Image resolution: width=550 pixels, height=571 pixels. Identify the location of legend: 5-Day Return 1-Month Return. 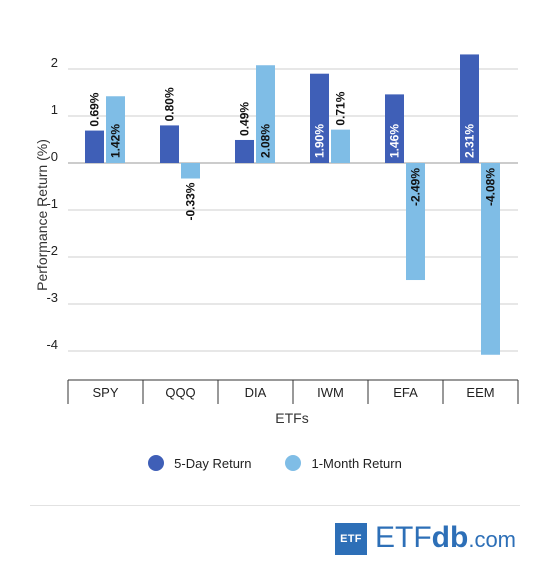
(275, 463).